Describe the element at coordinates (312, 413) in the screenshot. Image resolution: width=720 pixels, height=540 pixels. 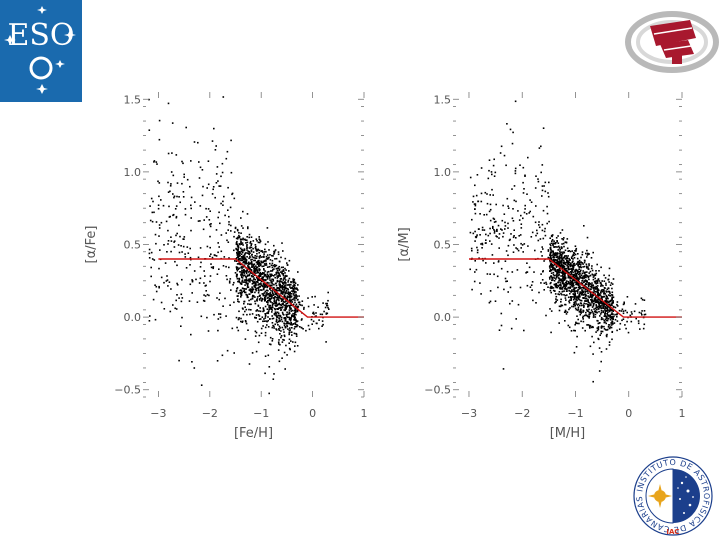
I see `x-tick-label: 0` at that location.